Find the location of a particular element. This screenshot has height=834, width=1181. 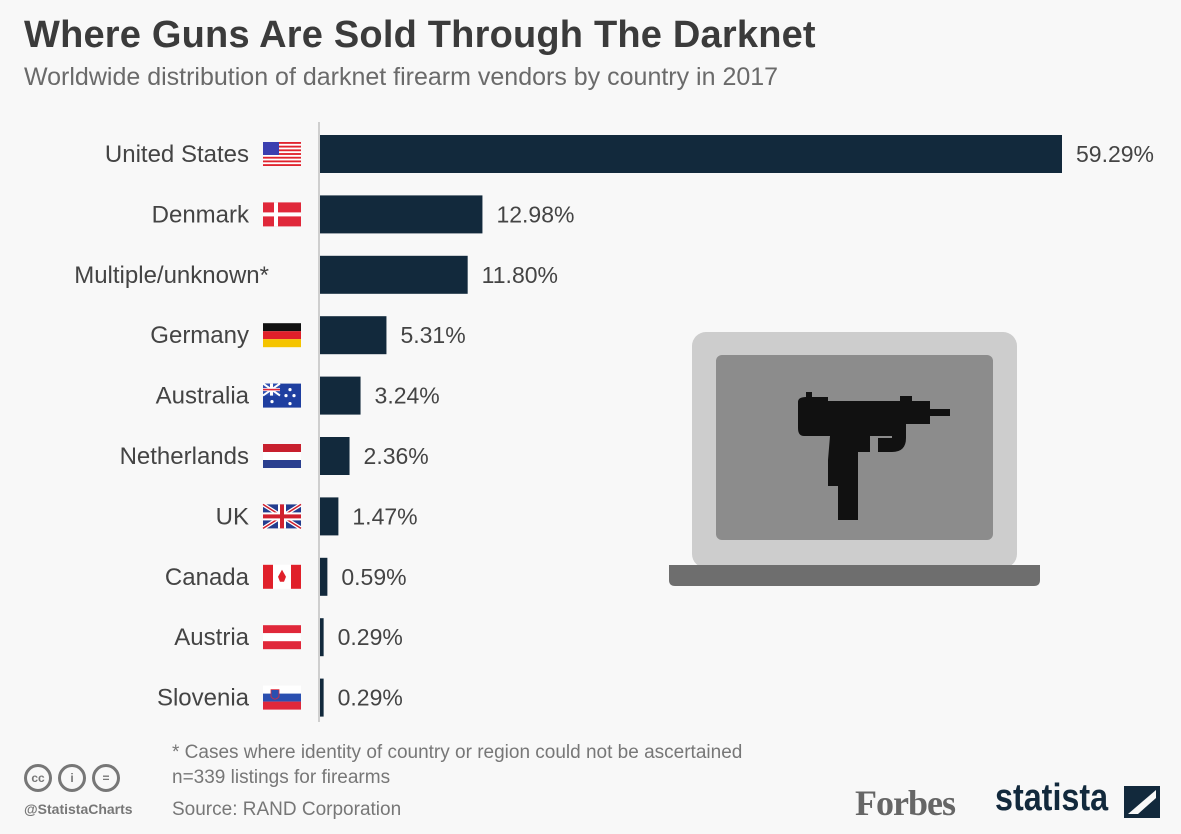

category-label: Austria is located at coordinates (211, 637).